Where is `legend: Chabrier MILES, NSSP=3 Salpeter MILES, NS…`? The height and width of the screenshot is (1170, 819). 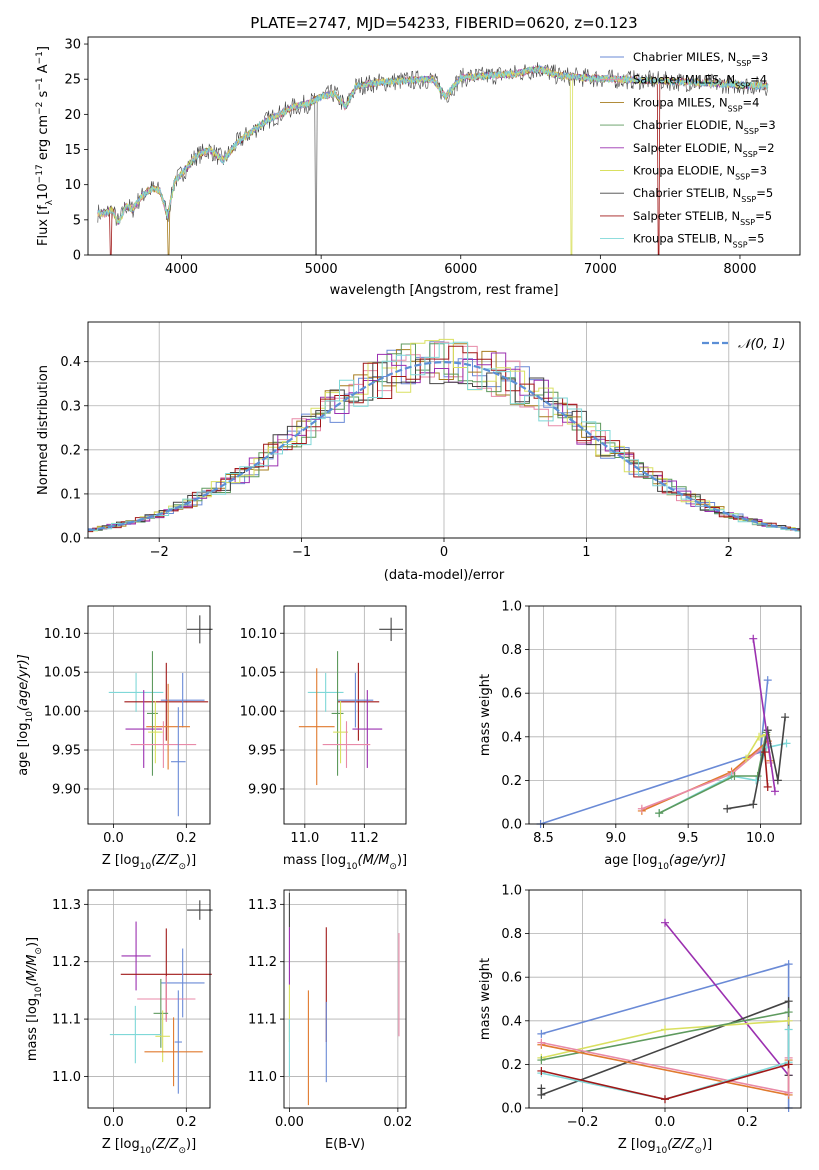 legend: Chabrier MILES, NSSP=3 Salpeter MILES, NS… is located at coordinates (688, 149).